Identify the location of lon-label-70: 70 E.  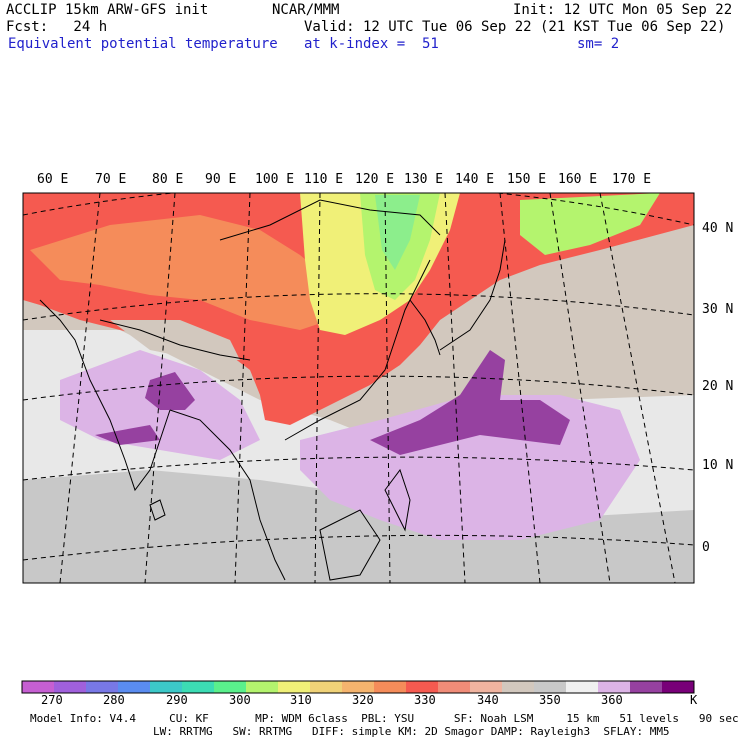
(111, 179).